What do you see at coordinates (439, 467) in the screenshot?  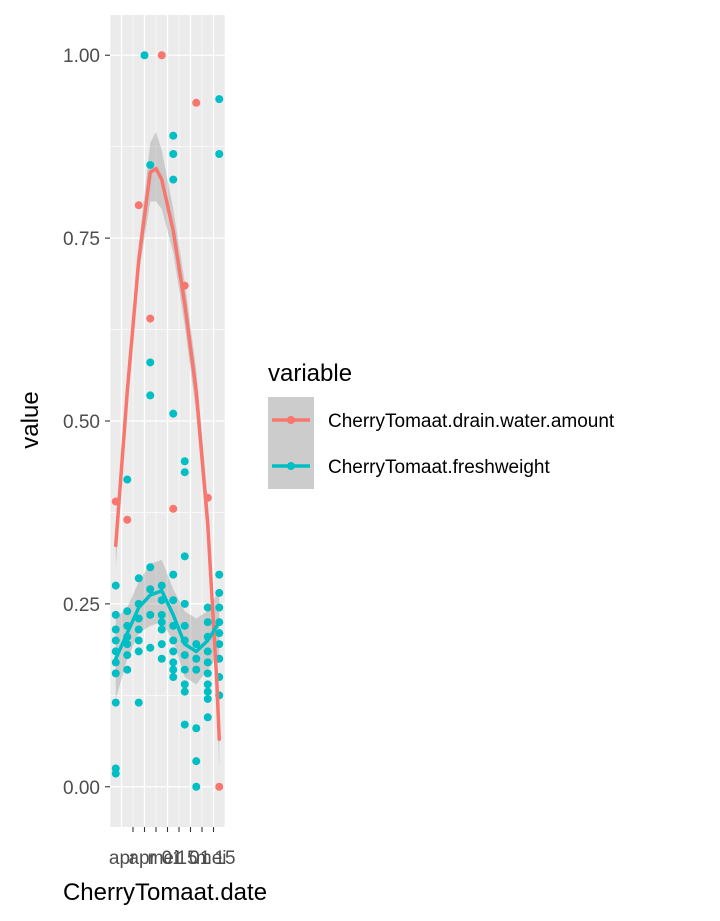 I see `legend-label: CherryTomaat.freshweight` at bounding box center [439, 467].